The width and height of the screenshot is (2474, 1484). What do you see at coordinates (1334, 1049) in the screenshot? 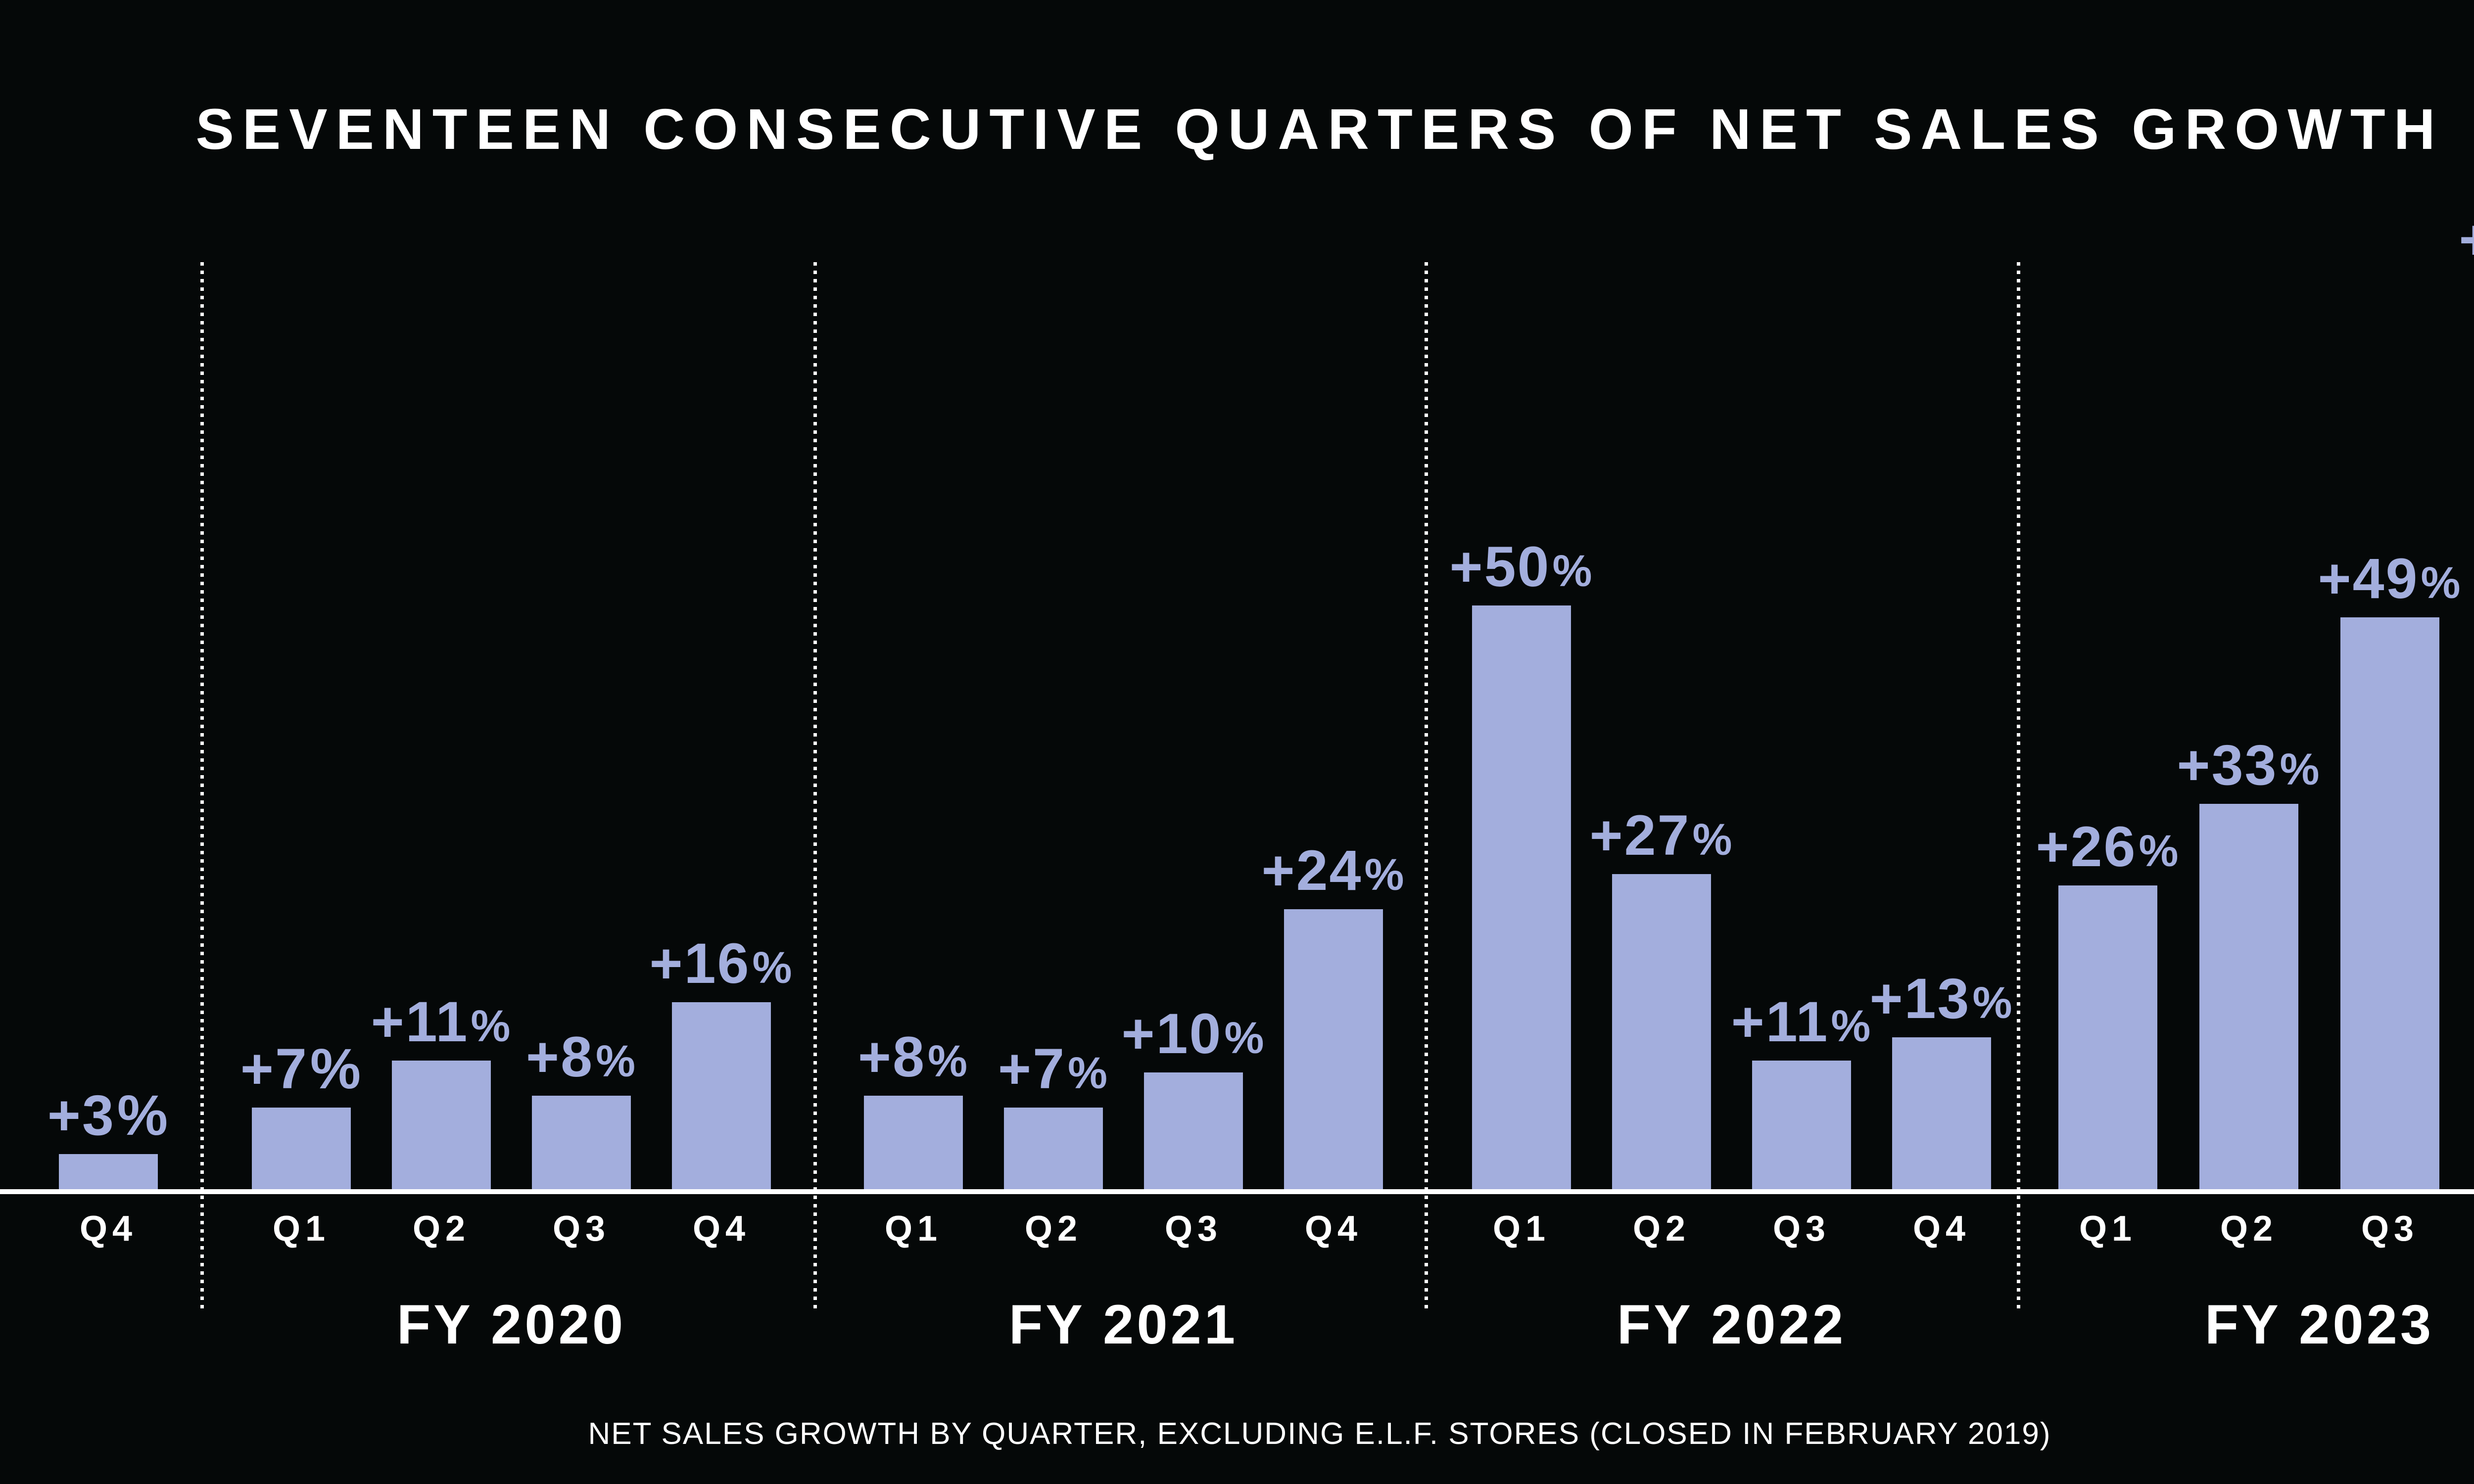
I see `bar-fy2021-q4` at bounding box center [1334, 1049].